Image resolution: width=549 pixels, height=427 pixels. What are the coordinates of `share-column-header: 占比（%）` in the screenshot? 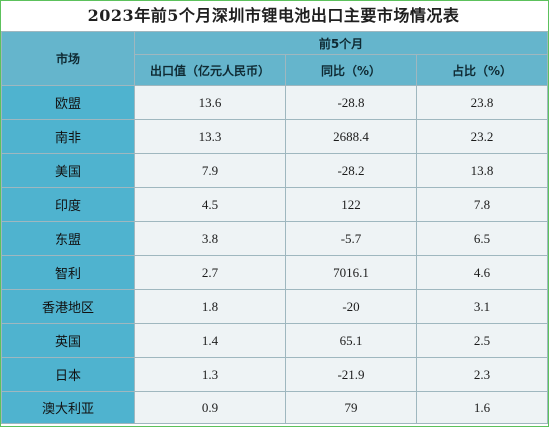 It's located at (482, 70).